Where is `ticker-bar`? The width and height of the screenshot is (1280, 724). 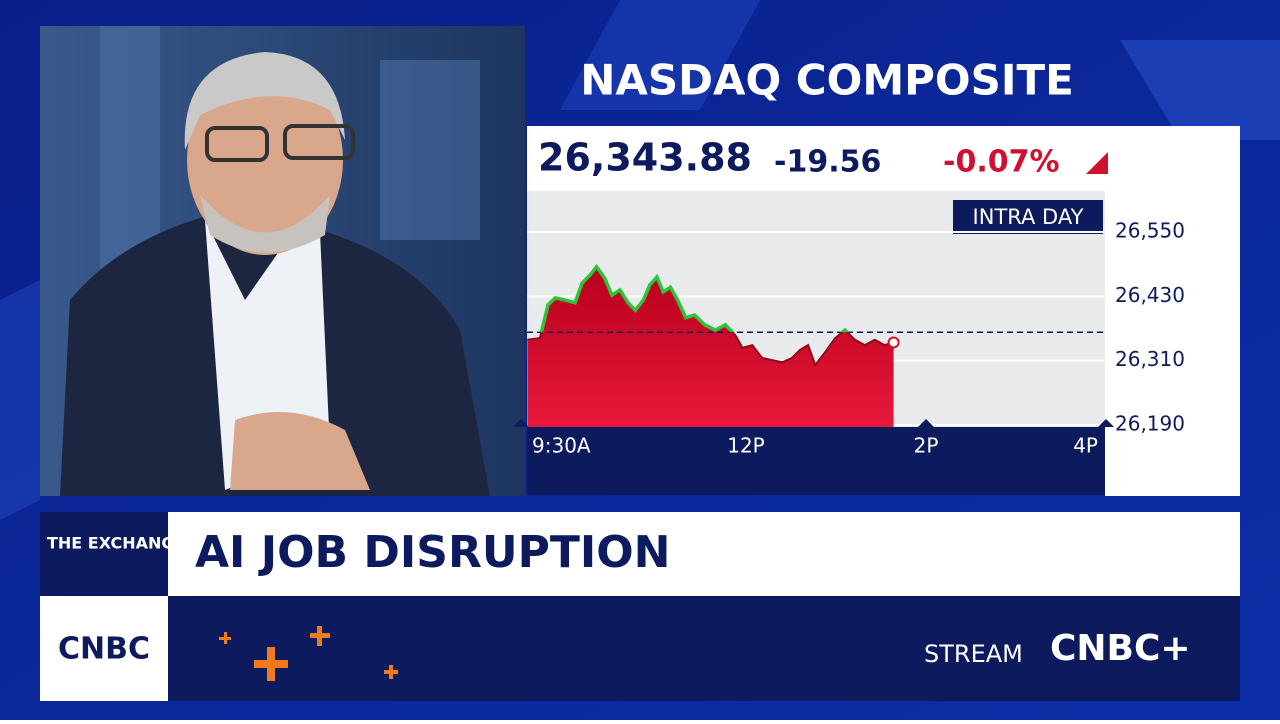 ticker-bar is located at coordinates (704, 648).